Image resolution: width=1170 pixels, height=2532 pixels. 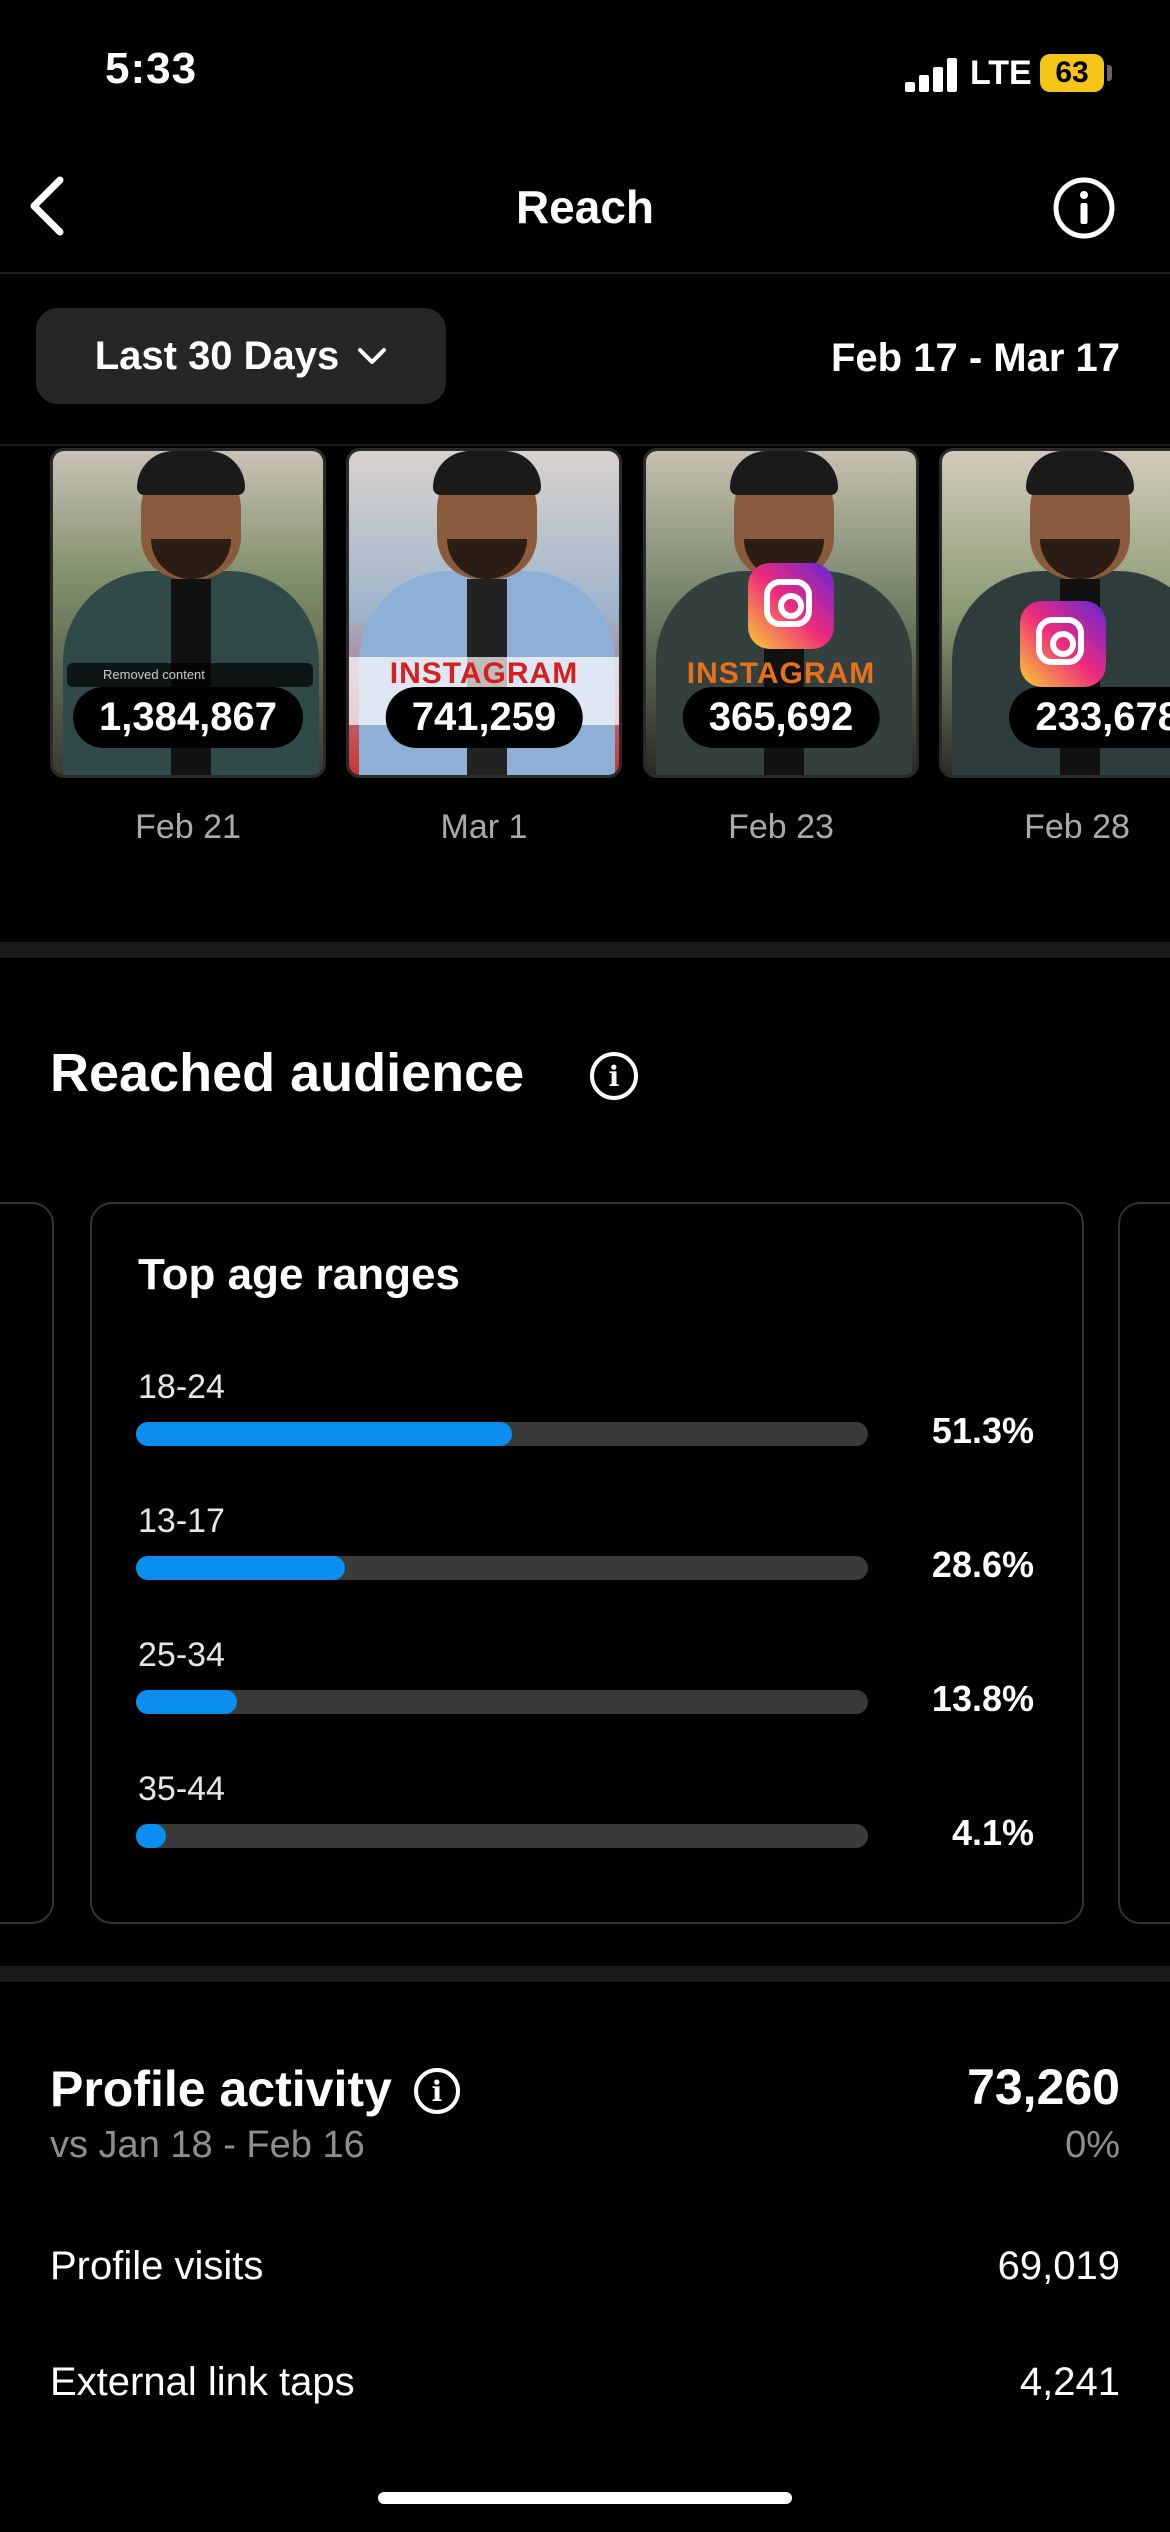 I want to click on date-range-dropdown: Last 30 Days, so click(x=241, y=356).